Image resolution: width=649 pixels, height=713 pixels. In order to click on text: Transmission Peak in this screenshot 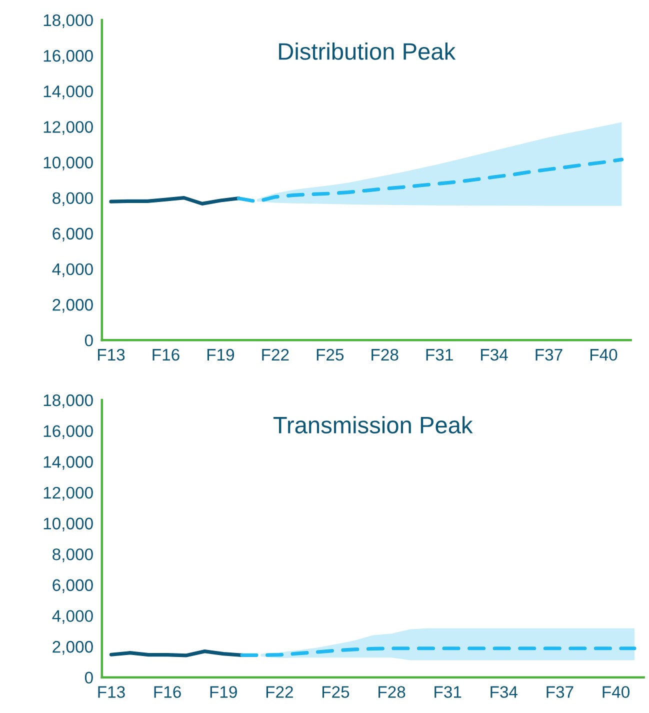, I will do `click(373, 425)`.